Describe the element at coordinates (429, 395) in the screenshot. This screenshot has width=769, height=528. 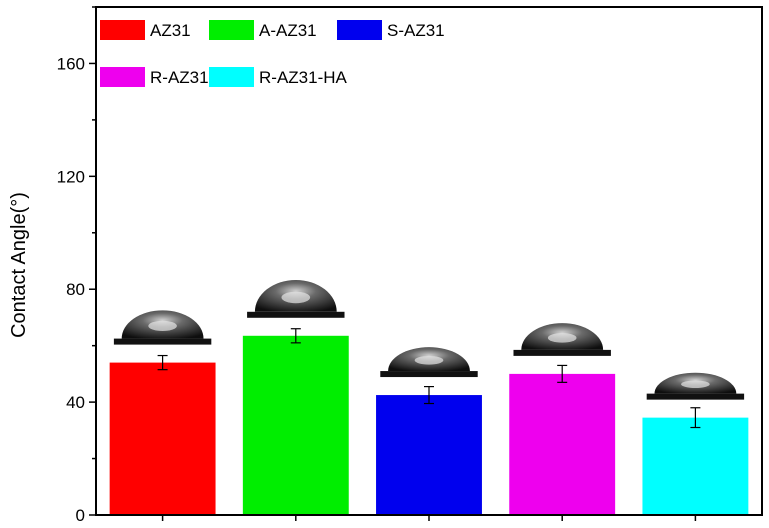
I see `error-bar-s-az31` at that location.